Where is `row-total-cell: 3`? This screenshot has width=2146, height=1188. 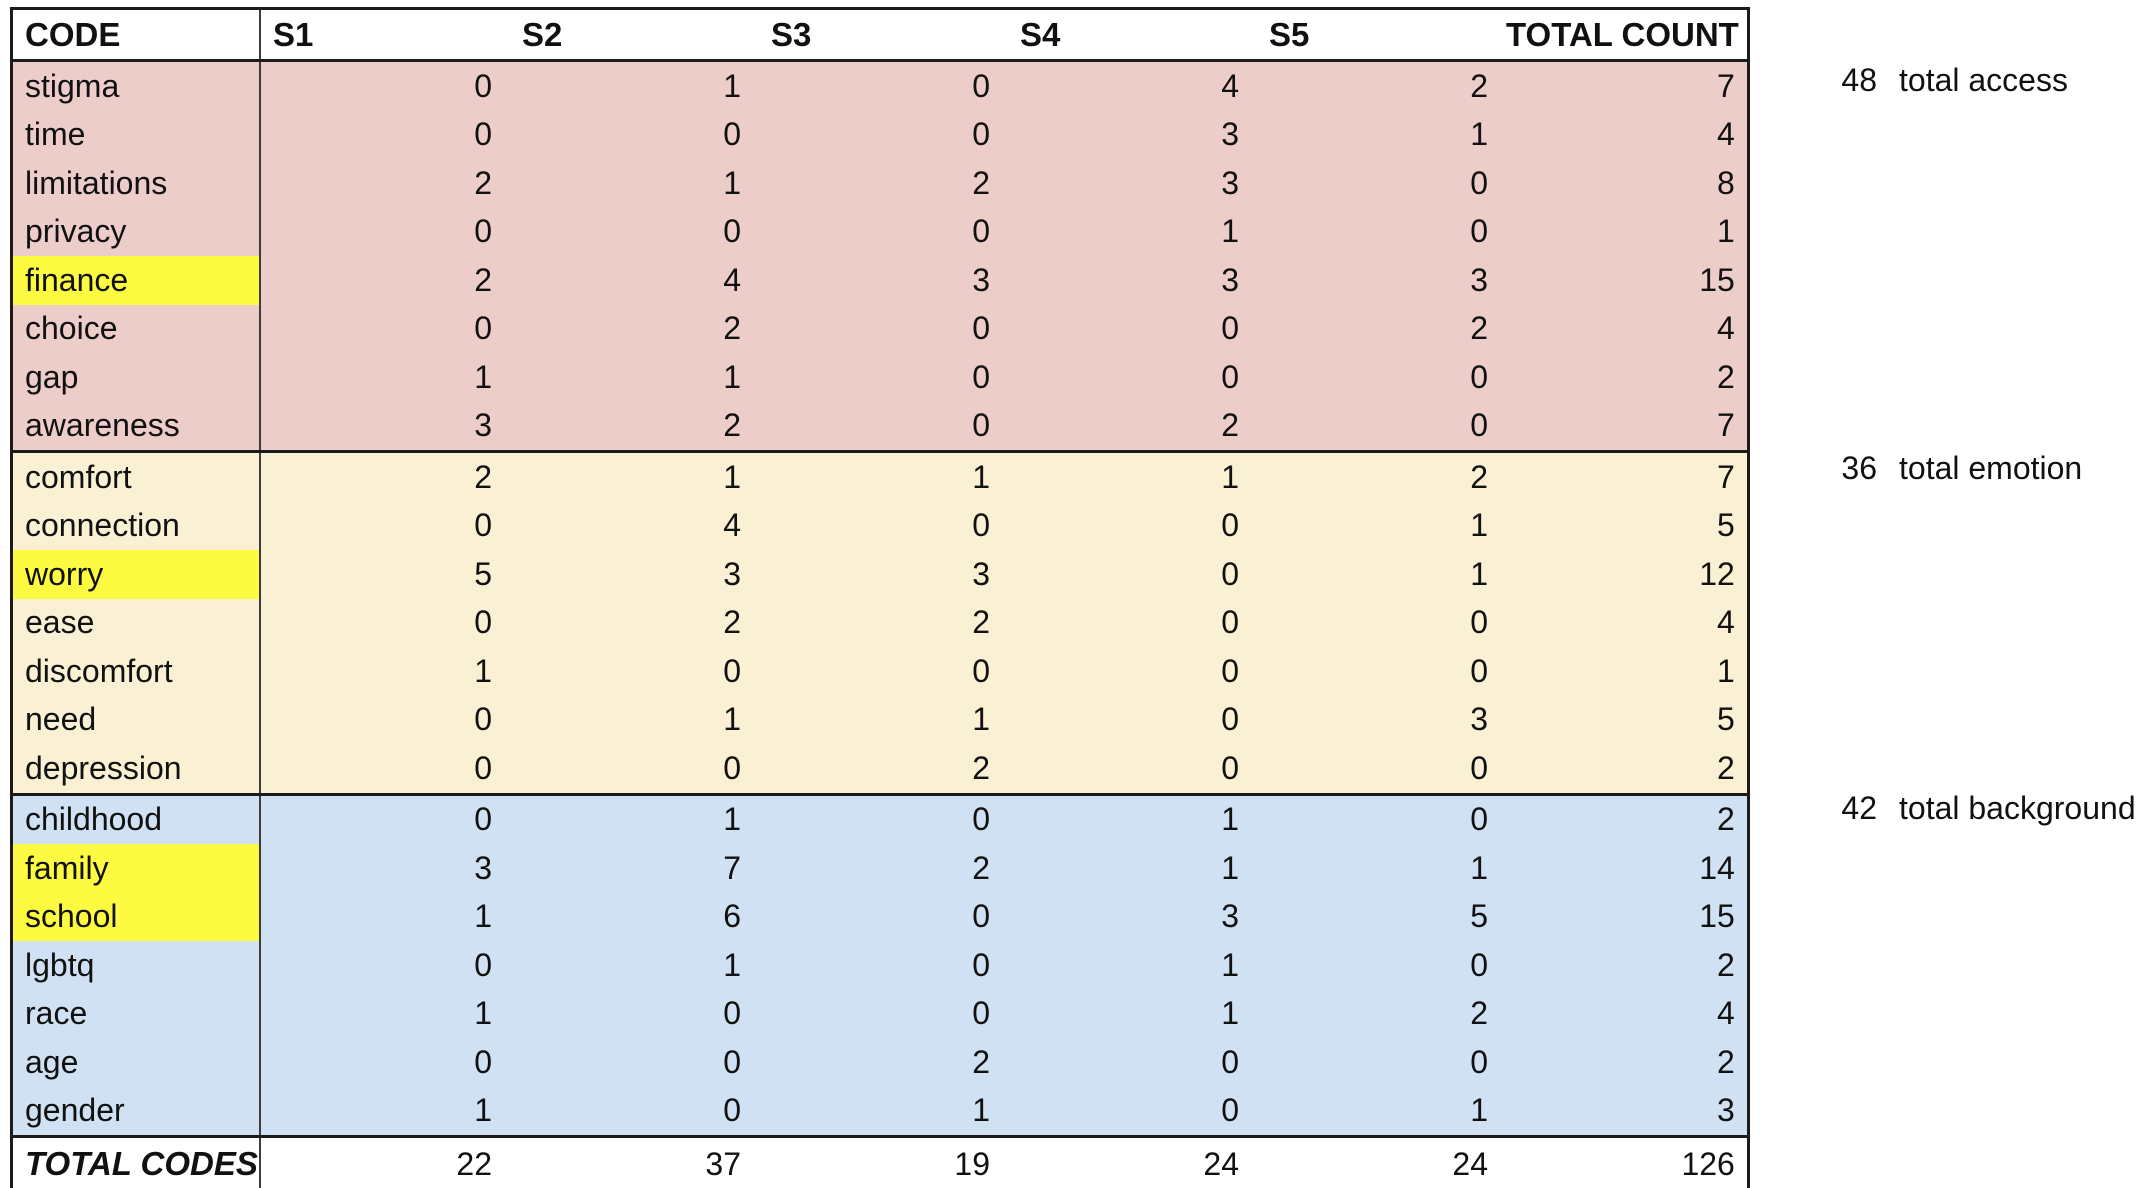 row-total-cell: 3 is located at coordinates (1726, 1110).